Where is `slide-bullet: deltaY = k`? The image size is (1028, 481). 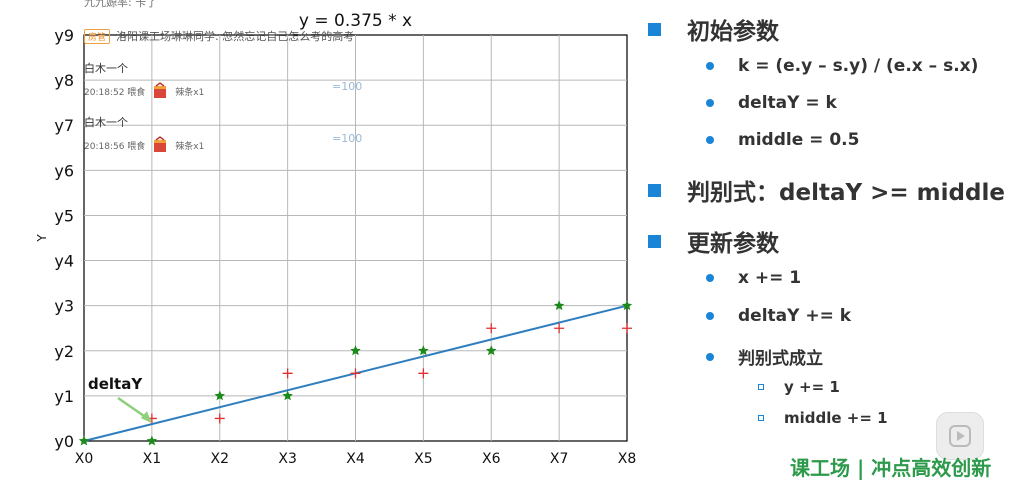 slide-bullet: deltaY = k is located at coordinates (771, 103).